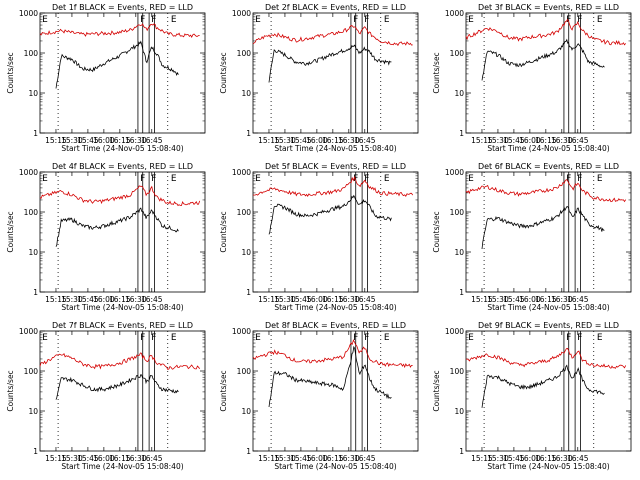 The image size is (640, 480). Describe the element at coordinates (122, 325) in the screenshot. I see `panel-title: Det 7f BLACK = Events, RED = LLD` at that location.